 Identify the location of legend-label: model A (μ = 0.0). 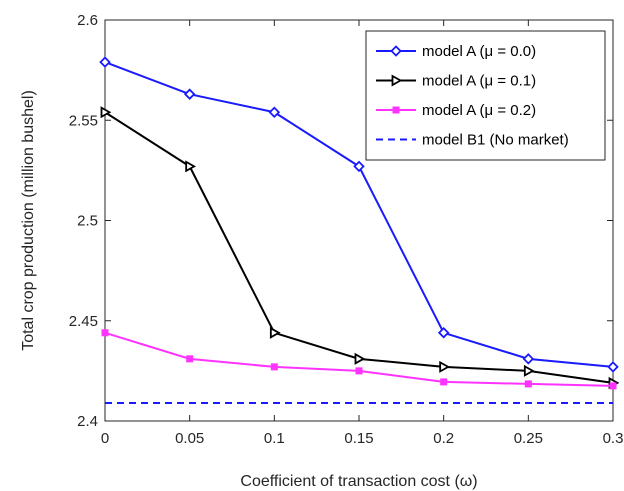
(479, 51).